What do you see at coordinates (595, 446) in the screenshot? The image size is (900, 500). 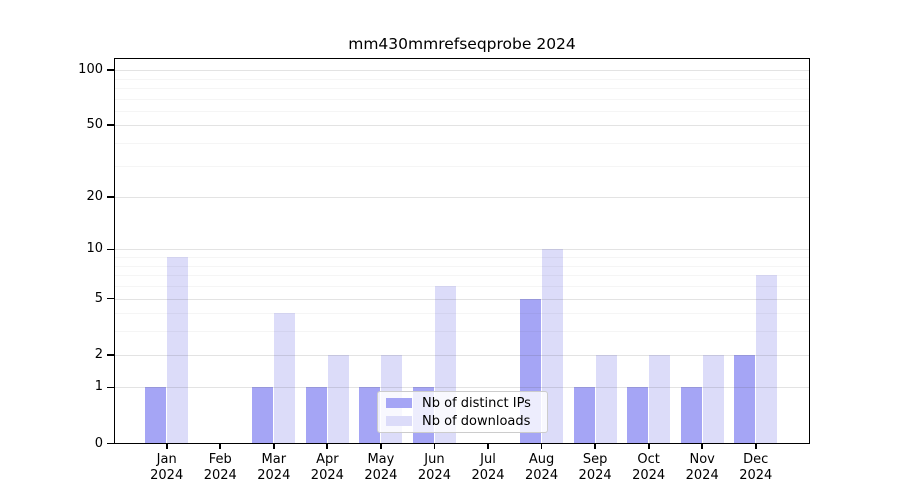 I see `x-tick-mark-sep` at bounding box center [595, 446].